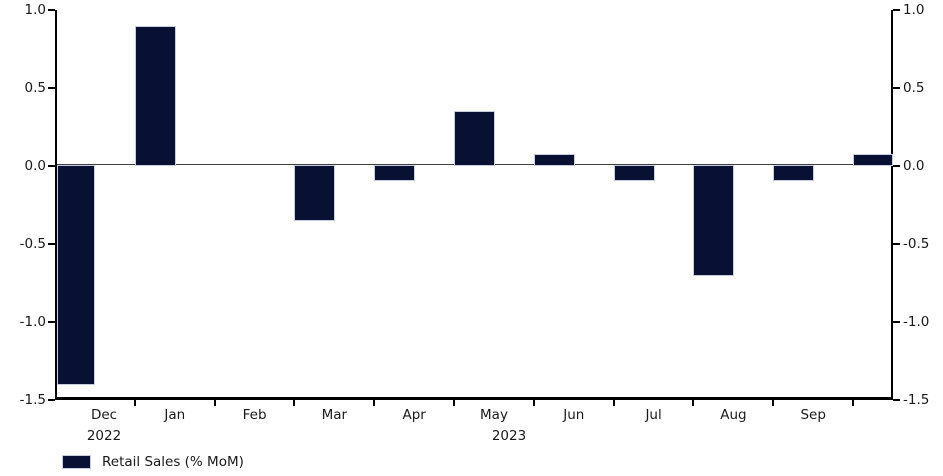 This screenshot has height=476, width=943. I want to click on x-year-label-2022: 2022, so click(104, 436).